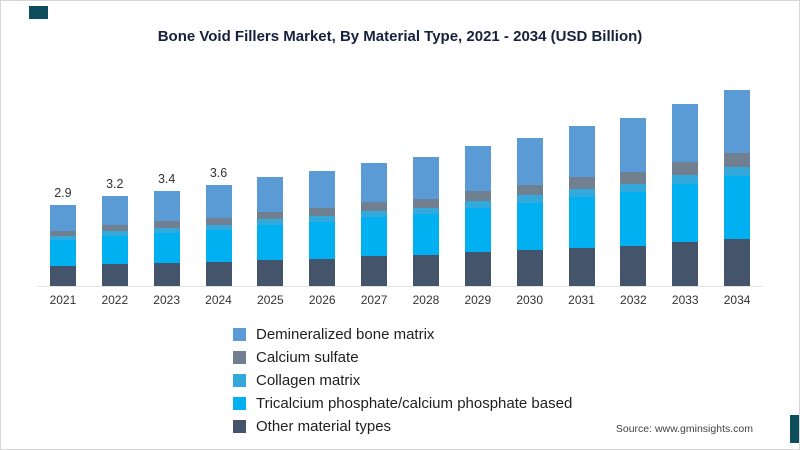  What do you see at coordinates (516, 334) in the screenshot?
I see `legend-item: Demineralized bone matrix` at bounding box center [516, 334].